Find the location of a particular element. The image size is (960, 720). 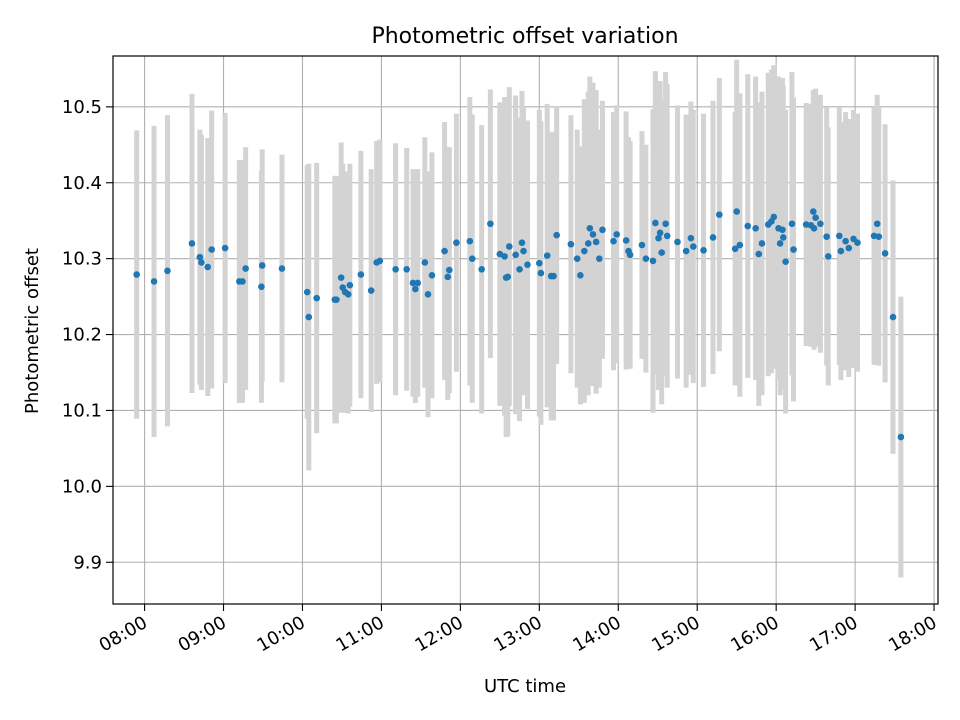

y-tick-label: 10.3 is located at coordinates (82, 259).